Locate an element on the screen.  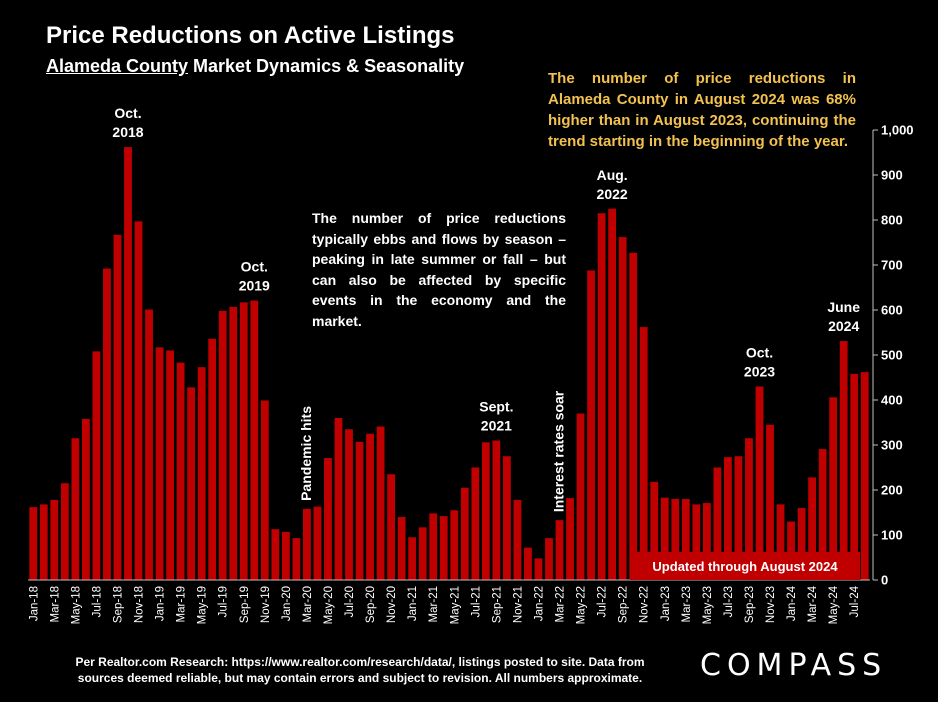
x-tick-label: May-18 is located at coordinates (76, 605).